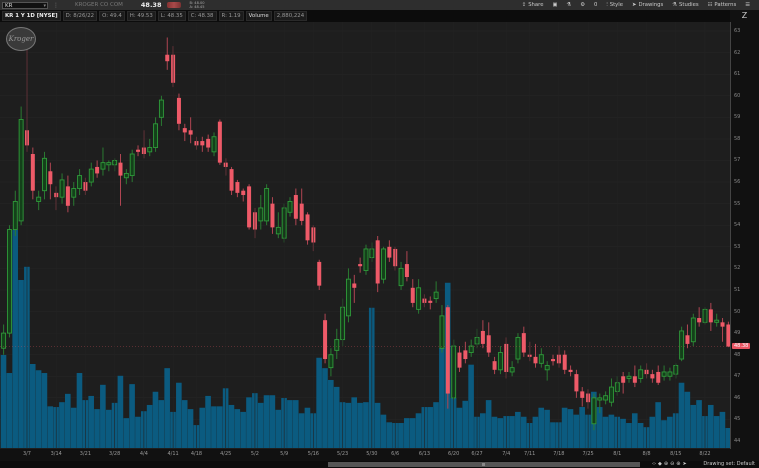 This screenshot has width=759, height=468. What do you see at coordinates (678, 464) in the screenshot?
I see `zoom-in-icon: ⊕` at bounding box center [678, 464].